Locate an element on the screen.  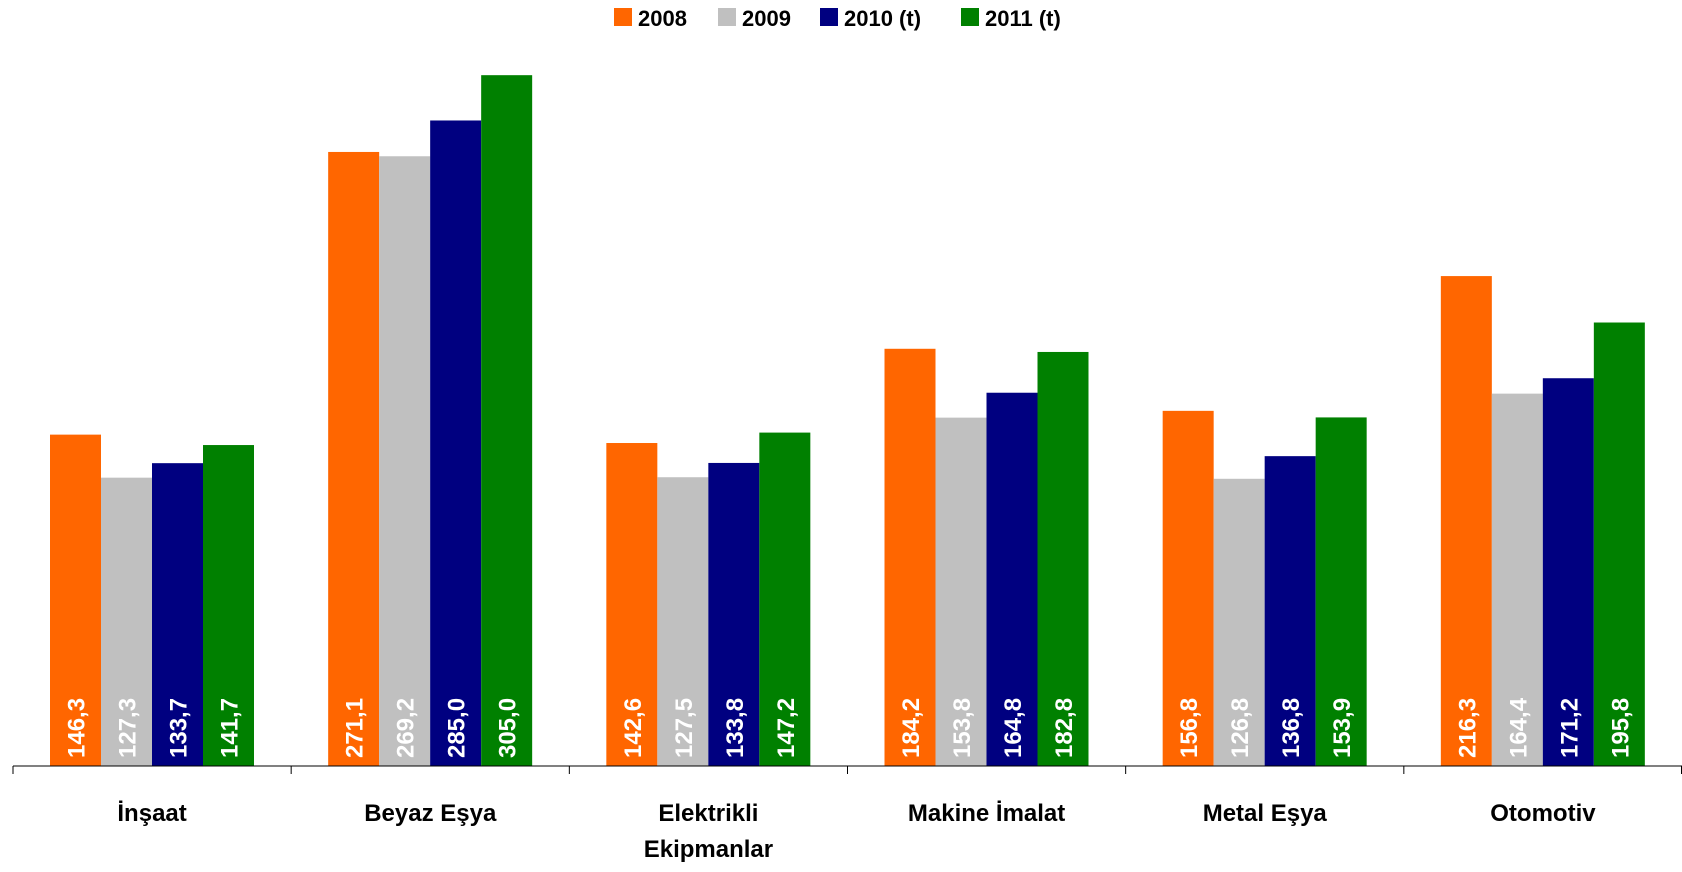
value-label-4-3: 153,9 is located at coordinates (1342, 728).